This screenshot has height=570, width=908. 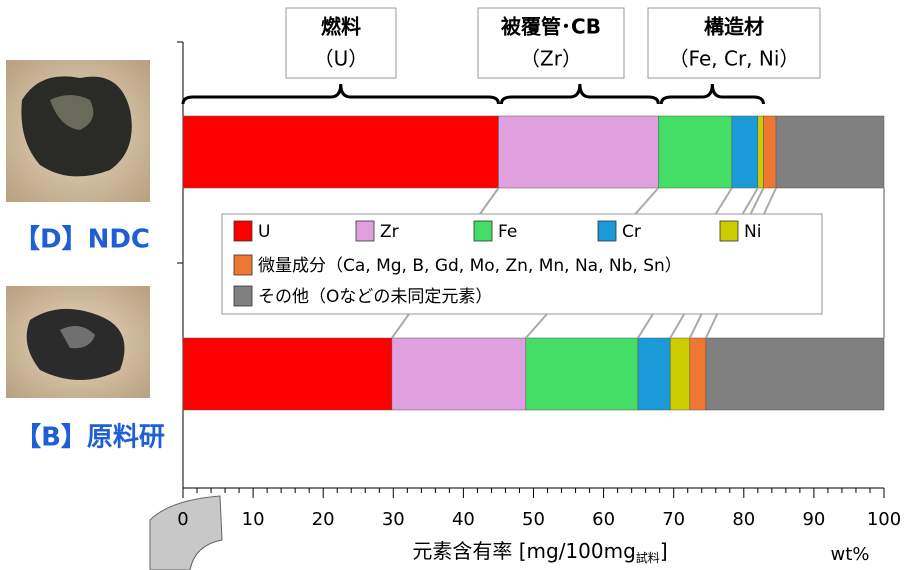 I want to click on x-label-end: ], so click(x=664, y=551).